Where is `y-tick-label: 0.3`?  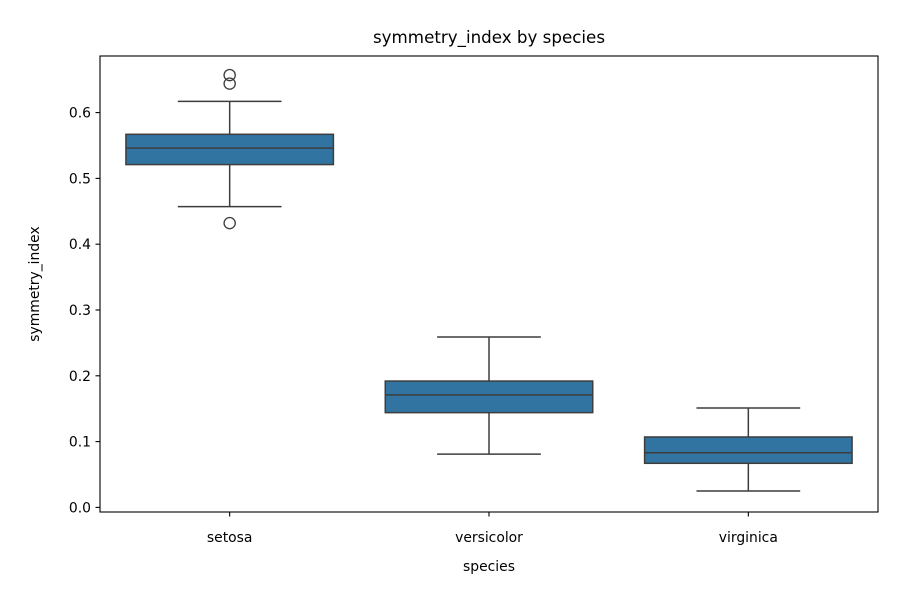
y-tick-label: 0.3 is located at coordinates (80, 311).